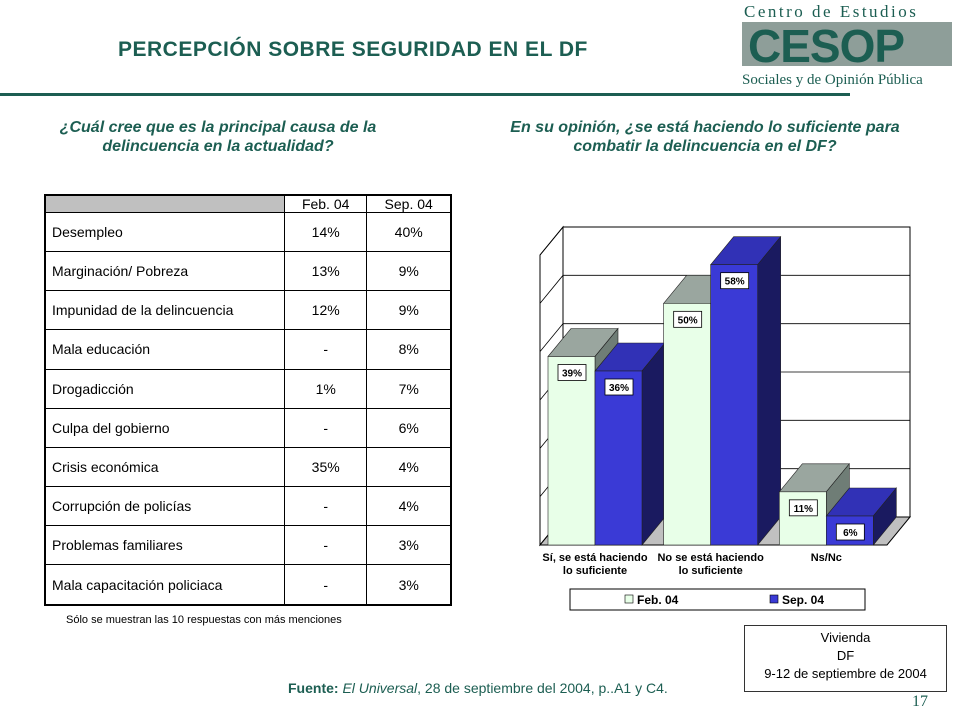 This screenshot has height=720, width=960. Describe the element at coordinates (658, 600) in the screenshot. I see `legend-label: Feb. 04` at that location.